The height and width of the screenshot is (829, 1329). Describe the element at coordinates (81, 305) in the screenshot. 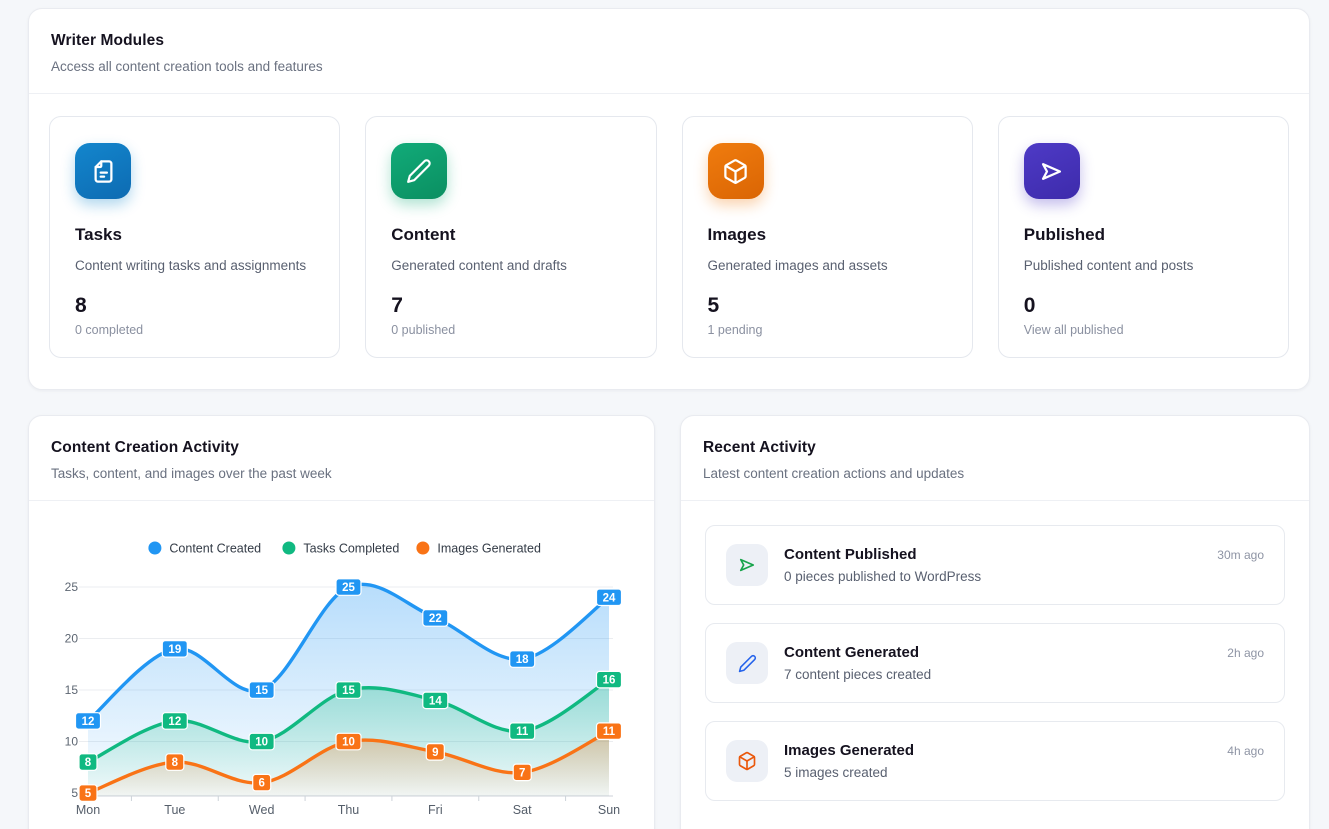

I see `module-count: 8` at that location.